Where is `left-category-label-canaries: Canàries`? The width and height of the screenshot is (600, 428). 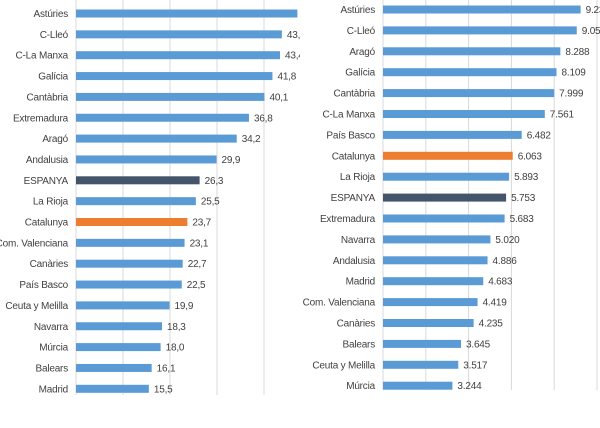
left-category-label-canaries: Canàries is located at coordinates (49, 264).